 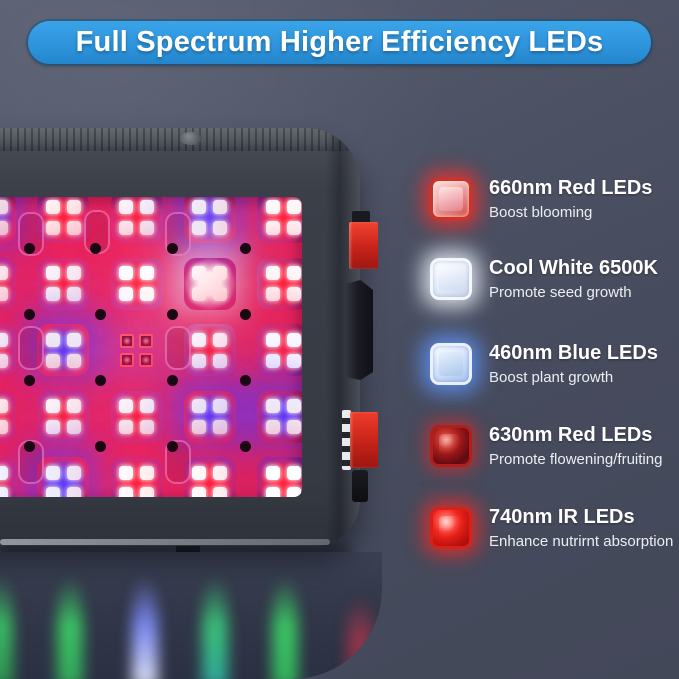 What do you see at coordinates (137, 350) in the screenshot?
I see `unlit-led-cluster` at bounding box center [137, 350].